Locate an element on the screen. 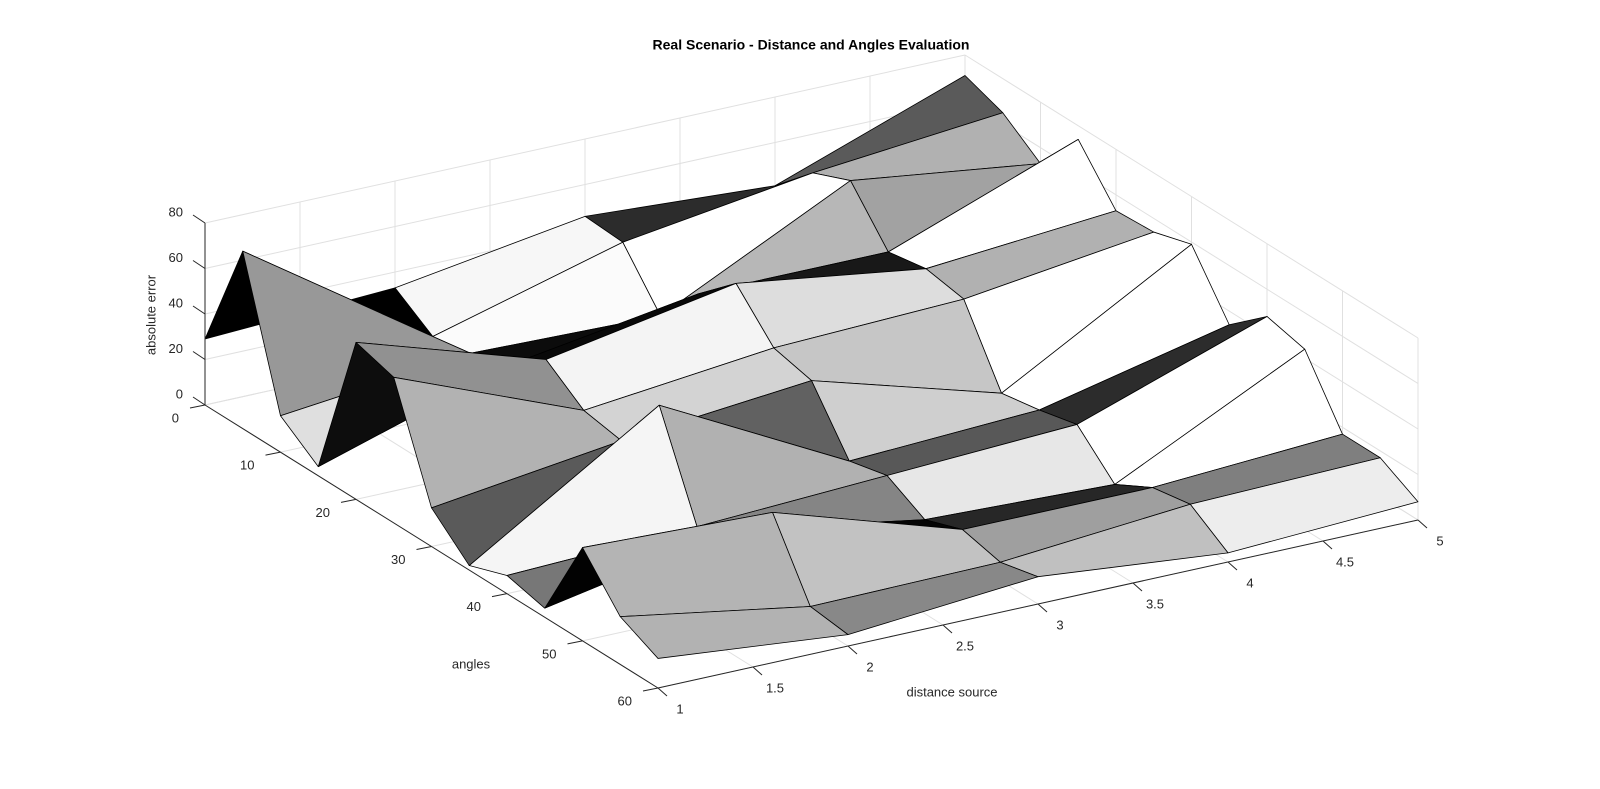 Image resolution: width=1600 pixels, height=789 pixels. y-tick-label: 0 is located at coordinates (175, 417).